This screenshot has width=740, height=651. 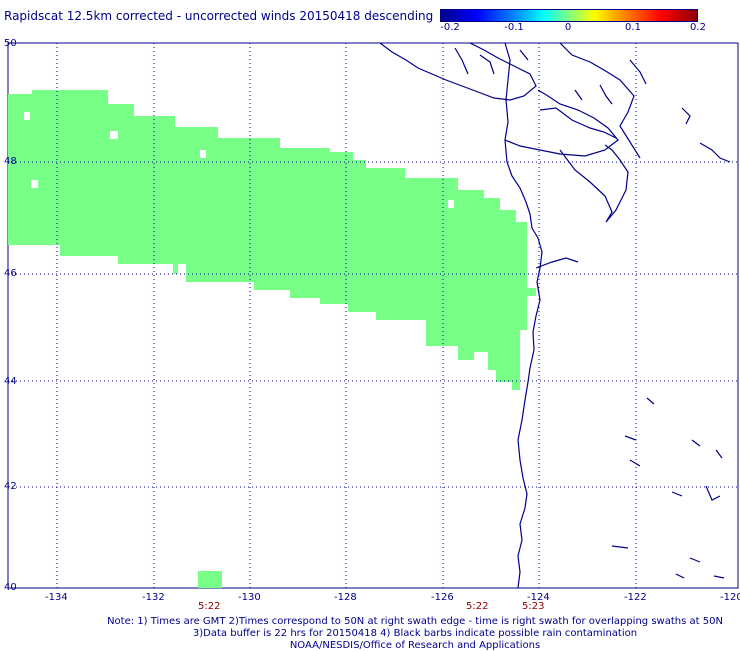 I want to click on coastline-main, so click(x=523, y=315).